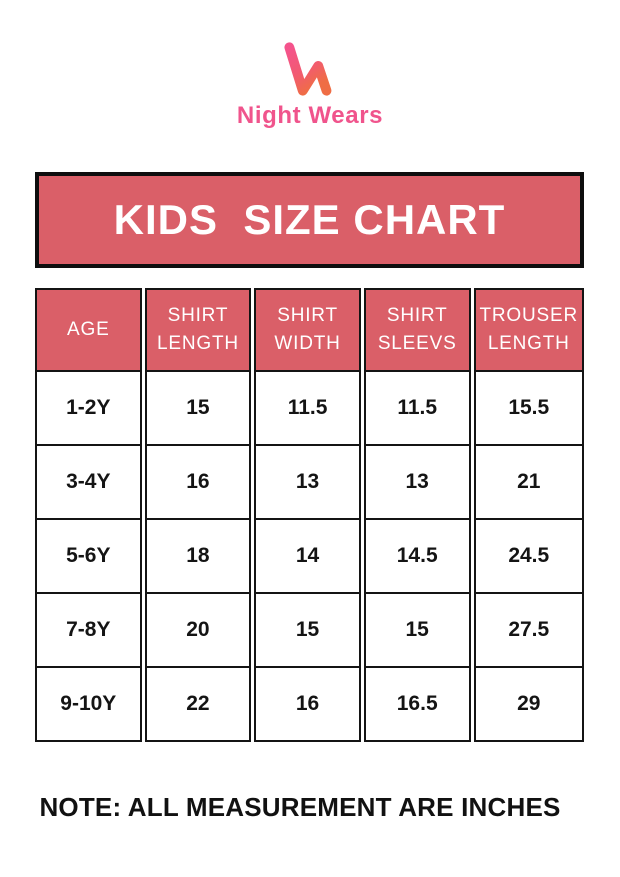 This screenshot has width=620, height=877. Describe the element at coordinates (417, 555) in the screenshot. I see `table-cell: 14.5` at that location.